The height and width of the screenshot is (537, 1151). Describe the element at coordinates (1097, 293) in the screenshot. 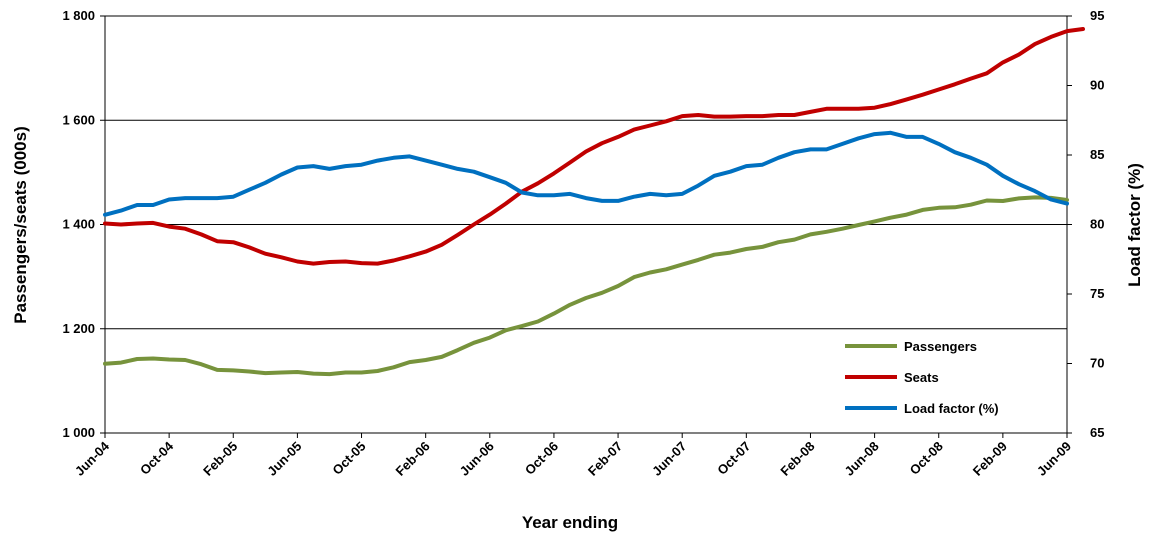

I see `right-y-tick-label: 75` at that location.